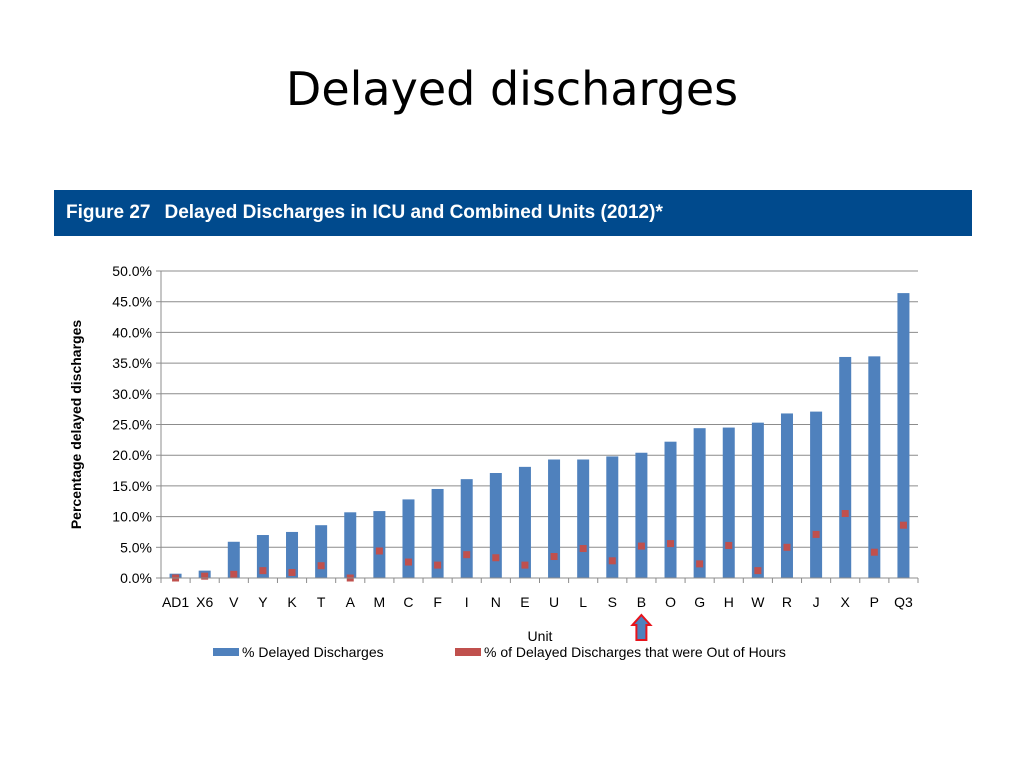  I want to click on x-tick-label: L, so click(583, 602).